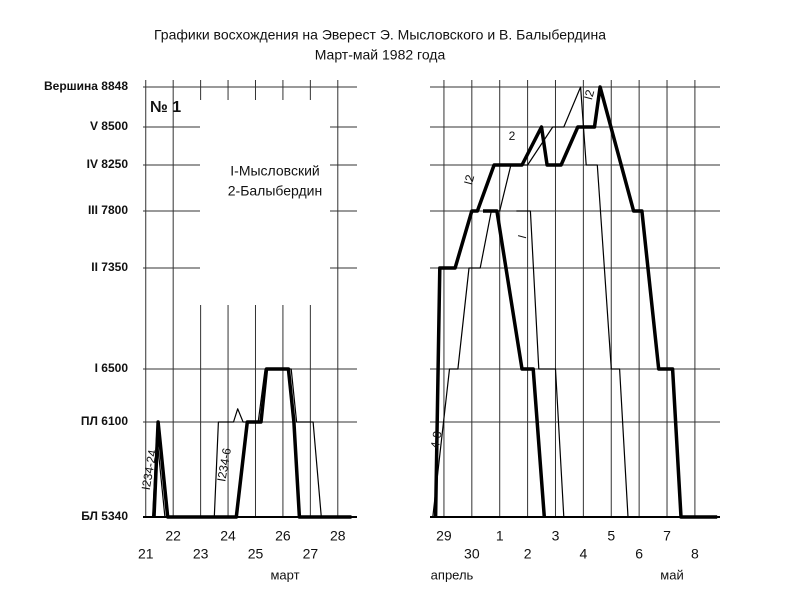  I want to click on x-tick-label: 4, so click(583, 554).